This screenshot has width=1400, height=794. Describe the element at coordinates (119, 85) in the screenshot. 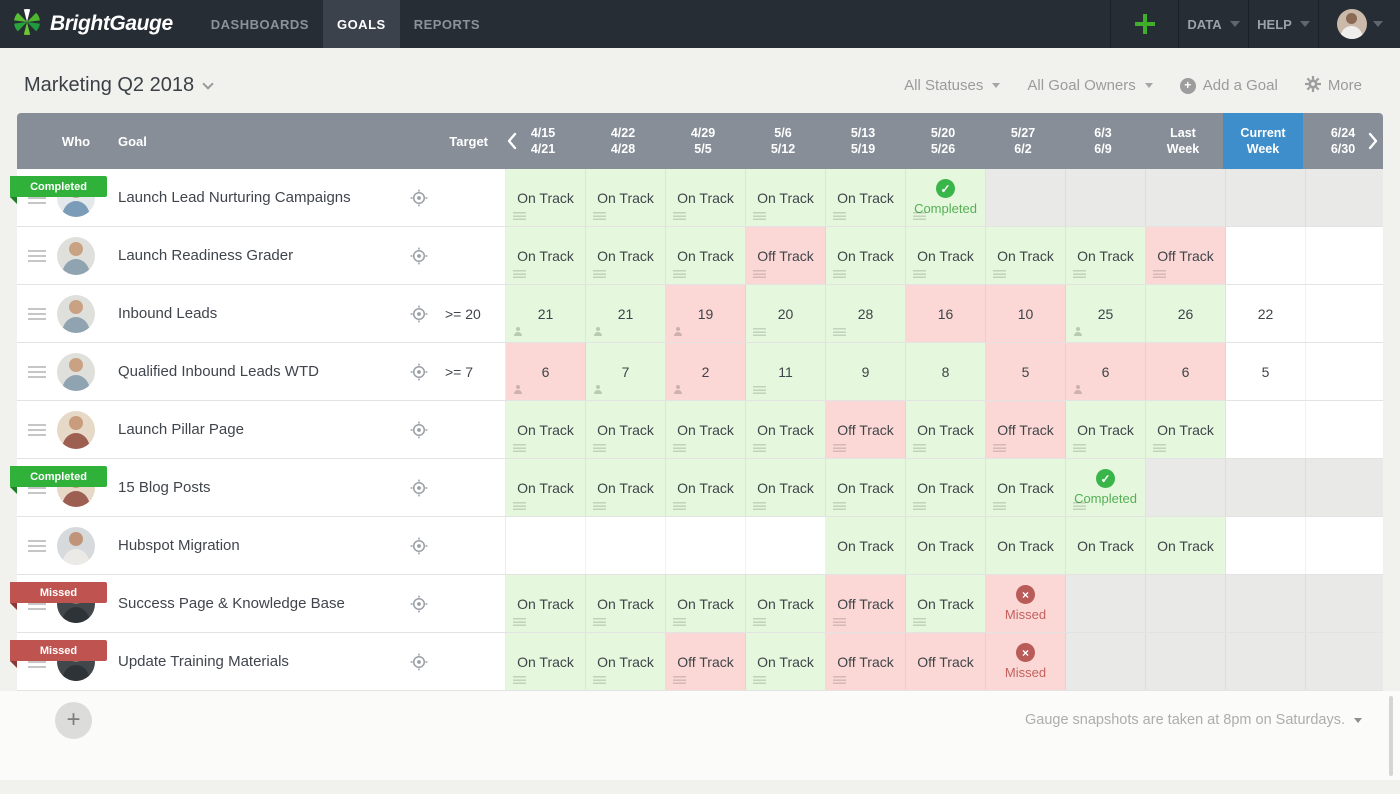

I see `goal-list-title: Marketing Q2 2018` at that location.